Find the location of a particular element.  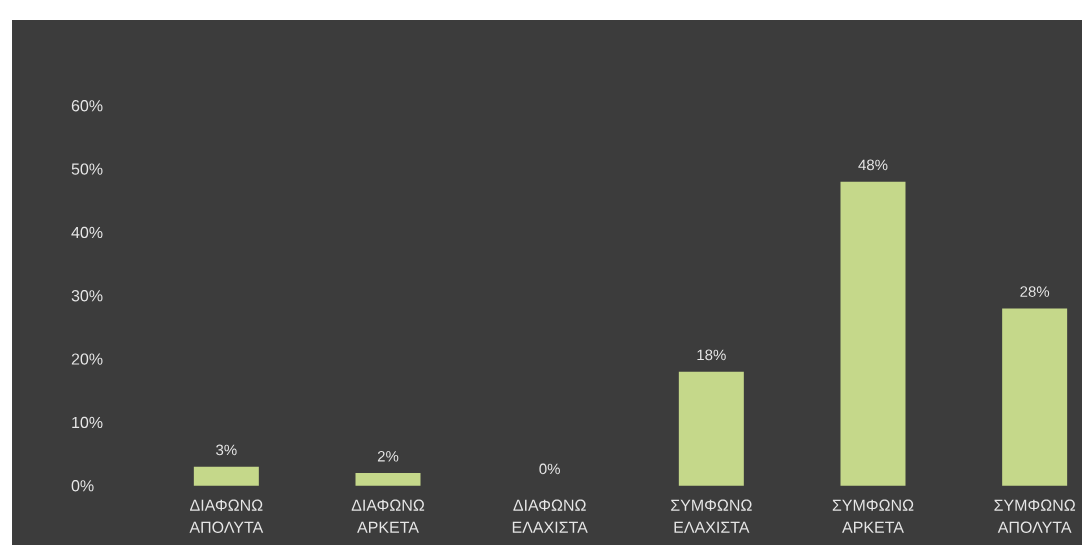

x-tick-label: ΔΙΑΦΩΝΩ ΕΛΑΧΙΣΤΑ is located at coordinates (550, 516).